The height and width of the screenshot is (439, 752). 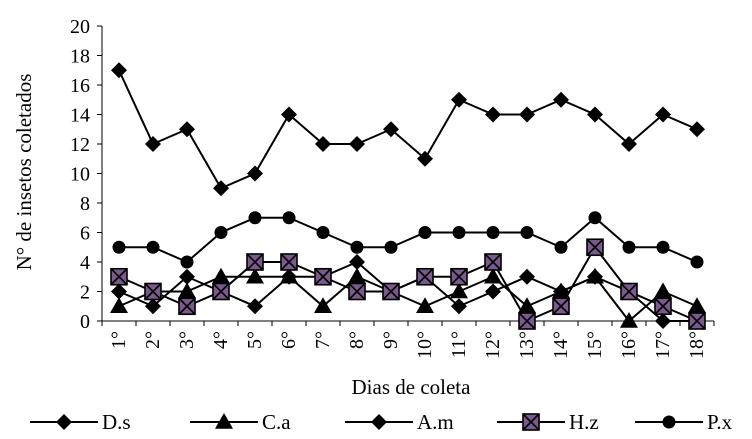 What do you see at coordinates (684, 422) in the screenshot?
I see `legend-item: P.x` at bounding box center [684, 422].